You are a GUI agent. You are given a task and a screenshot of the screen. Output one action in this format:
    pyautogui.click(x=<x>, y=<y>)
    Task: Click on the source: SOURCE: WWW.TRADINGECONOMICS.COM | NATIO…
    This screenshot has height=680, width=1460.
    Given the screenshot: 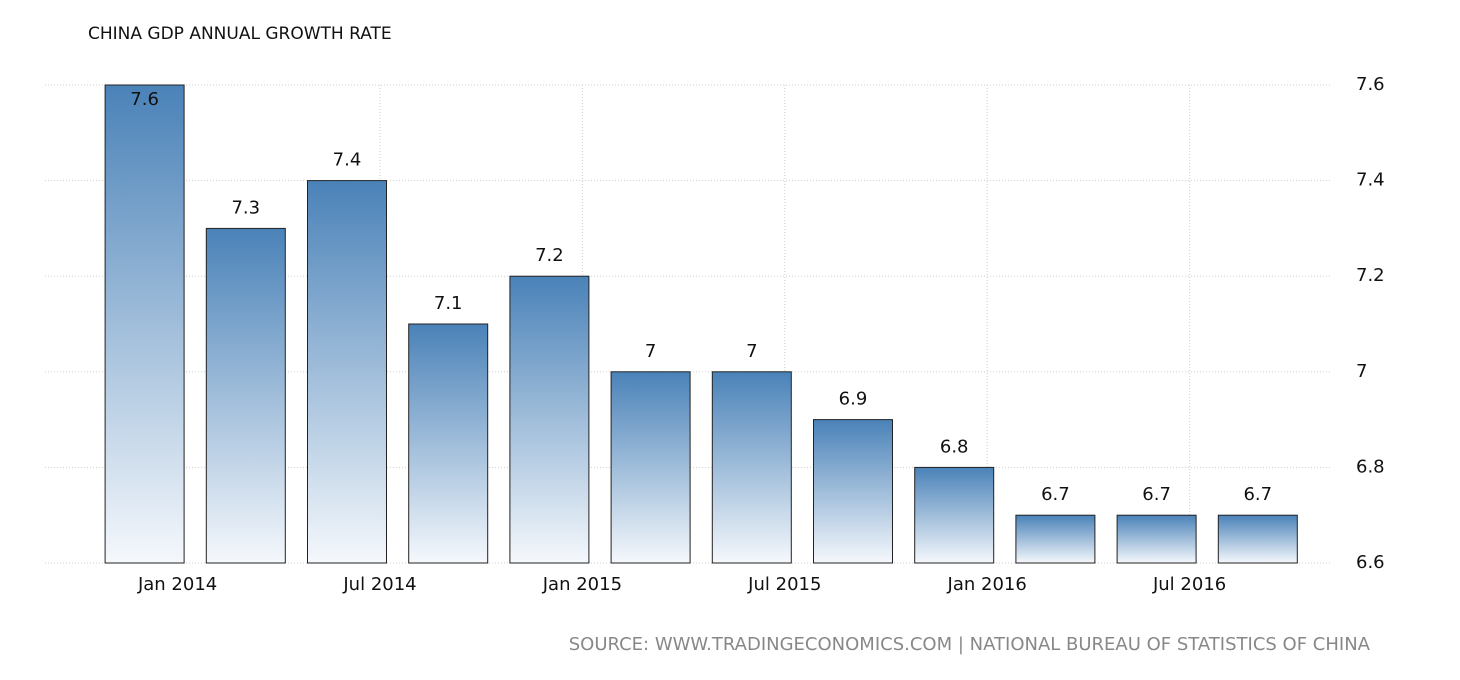 What is the action you would take?
    pyautogui.click(x=970, y=644)
    